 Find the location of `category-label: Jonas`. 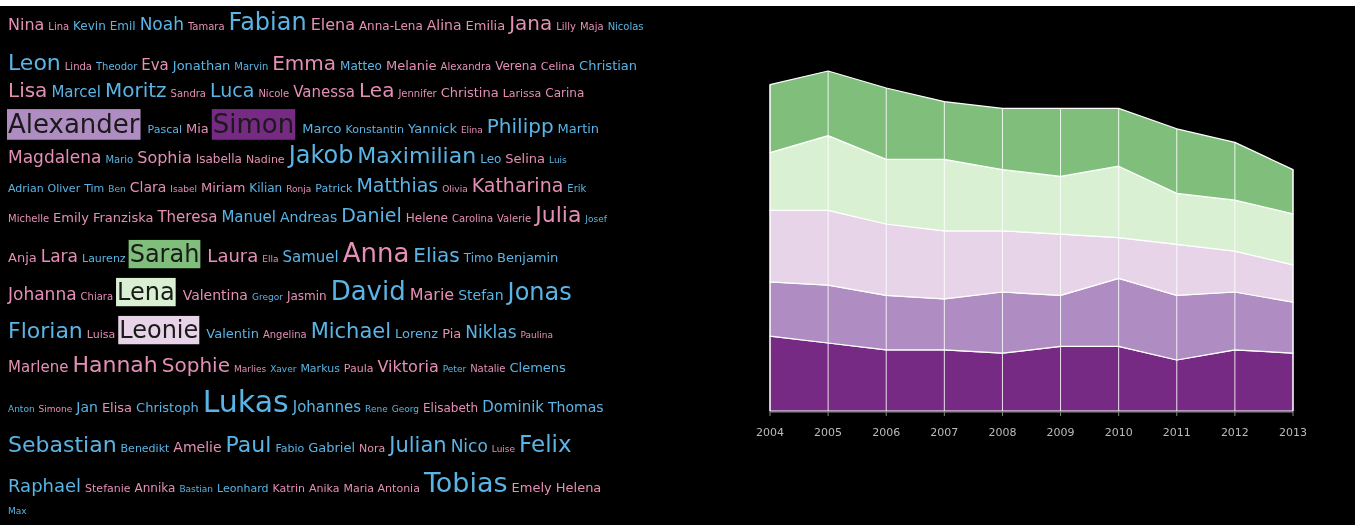

category-label: Jonas is located at coordinates (538, 292).